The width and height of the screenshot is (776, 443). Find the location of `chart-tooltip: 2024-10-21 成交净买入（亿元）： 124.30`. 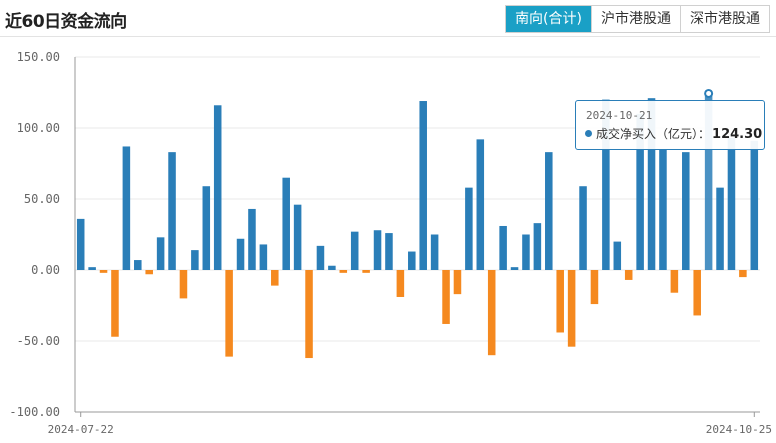

chart-tooltip: 2024-10-21 成交净买入（亿元）： 124.30 is located at coordinates (670, 125).